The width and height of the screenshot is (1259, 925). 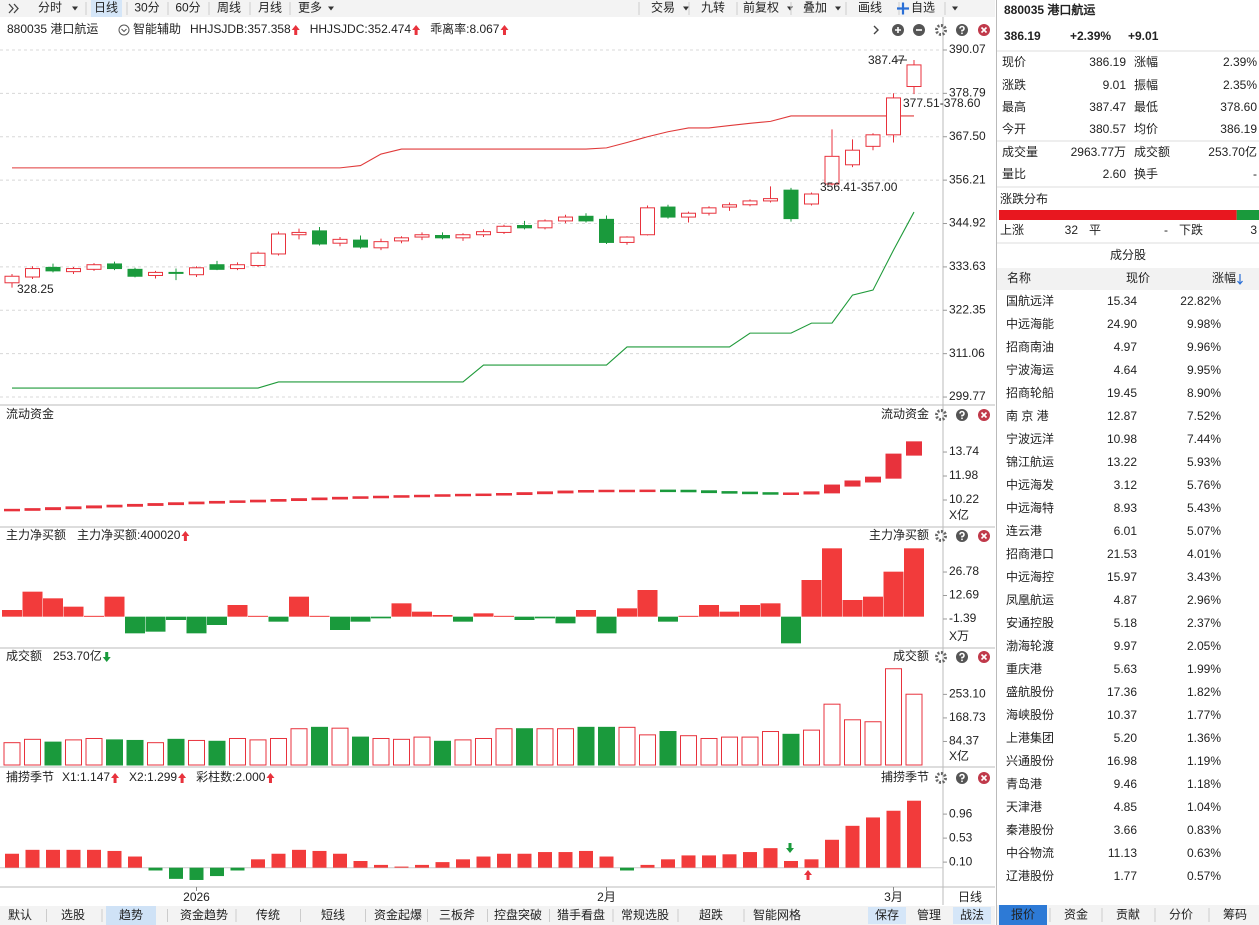 What do you see at coordinates (310, 8) in the screenshot?
I see `toolbar-tab: 更多` at bounding box center [310, 8].